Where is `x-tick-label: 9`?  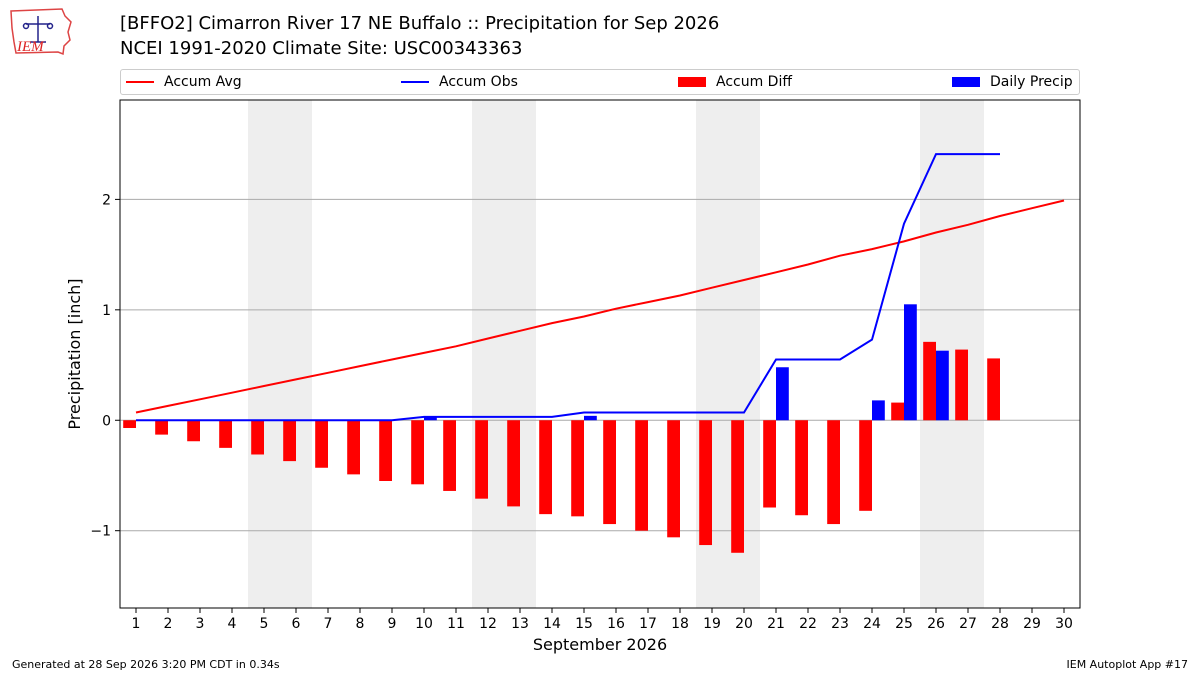 x-tick-label: 9 is located at coordinates (392, 624).